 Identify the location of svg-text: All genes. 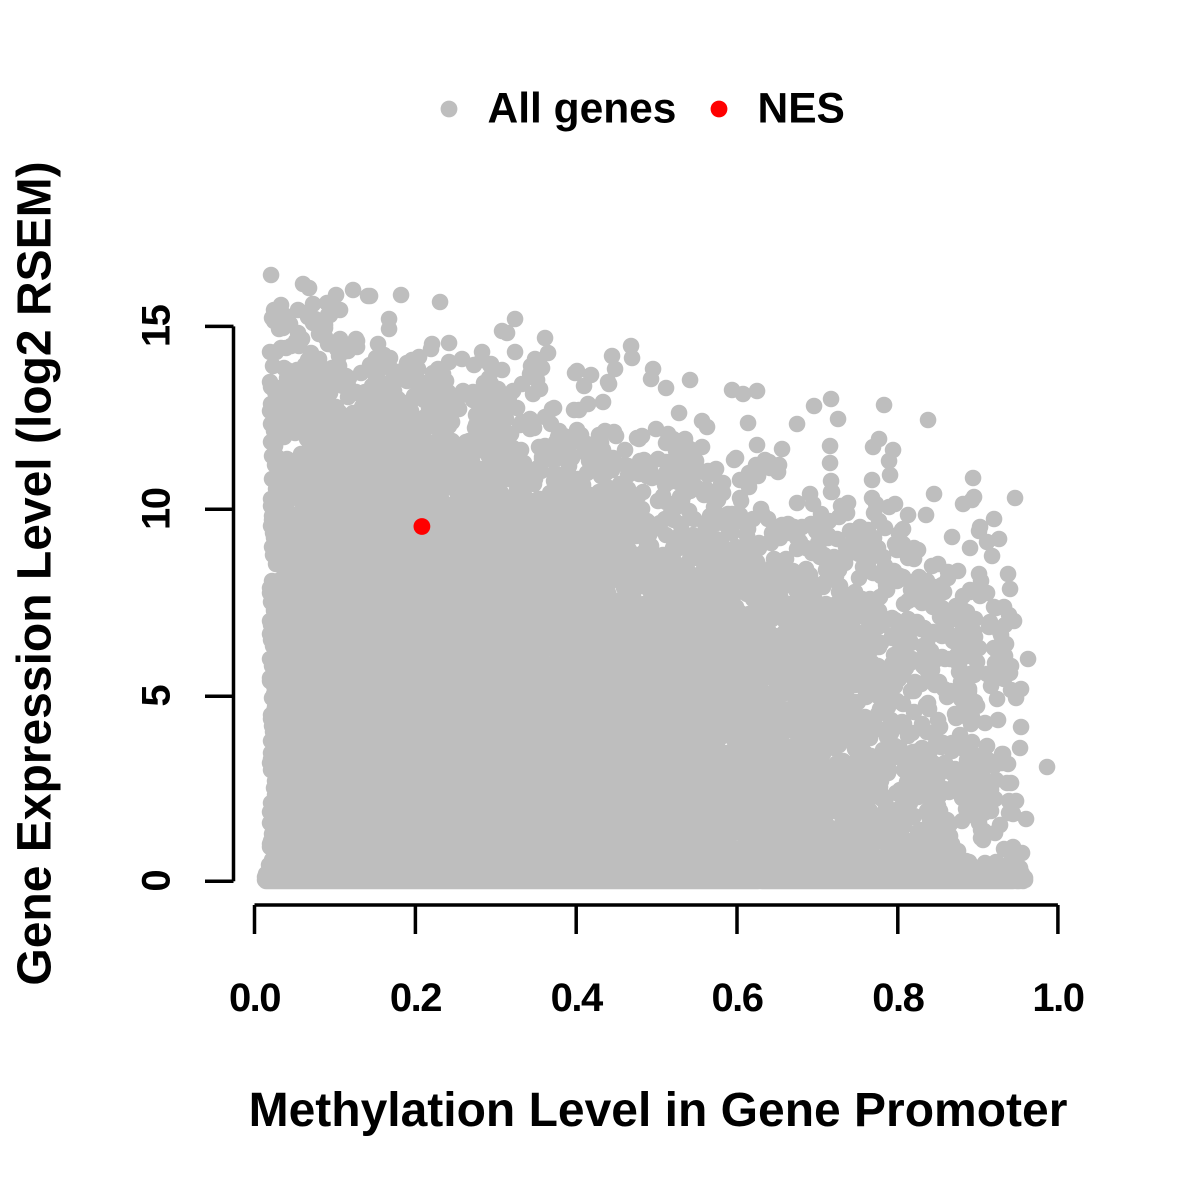
(582, 109).